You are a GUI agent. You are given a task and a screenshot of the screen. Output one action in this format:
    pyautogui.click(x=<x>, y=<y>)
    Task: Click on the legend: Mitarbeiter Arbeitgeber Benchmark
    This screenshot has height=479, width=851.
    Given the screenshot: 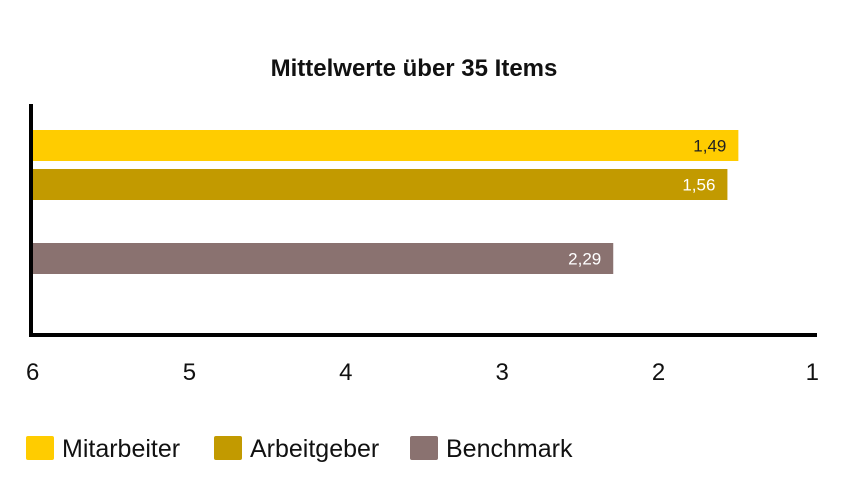 What is the action you would take?
    pyautogui.click(x=299, y=449)
    